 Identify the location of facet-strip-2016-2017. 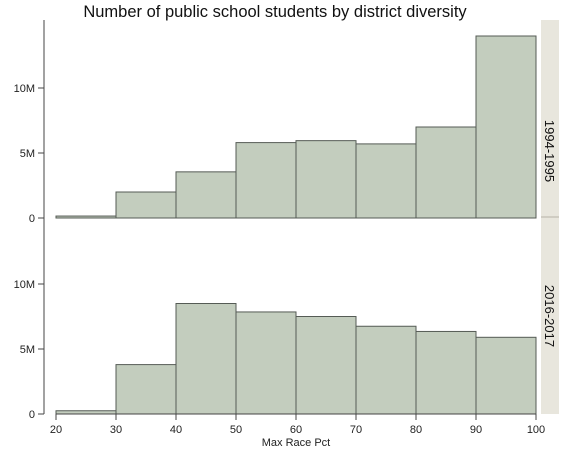
(550, 316).